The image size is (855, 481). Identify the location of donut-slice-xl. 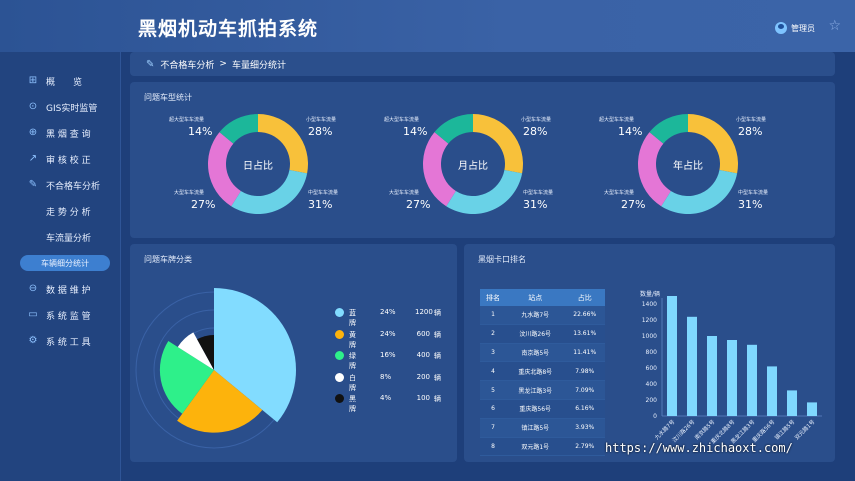
(453, 129).